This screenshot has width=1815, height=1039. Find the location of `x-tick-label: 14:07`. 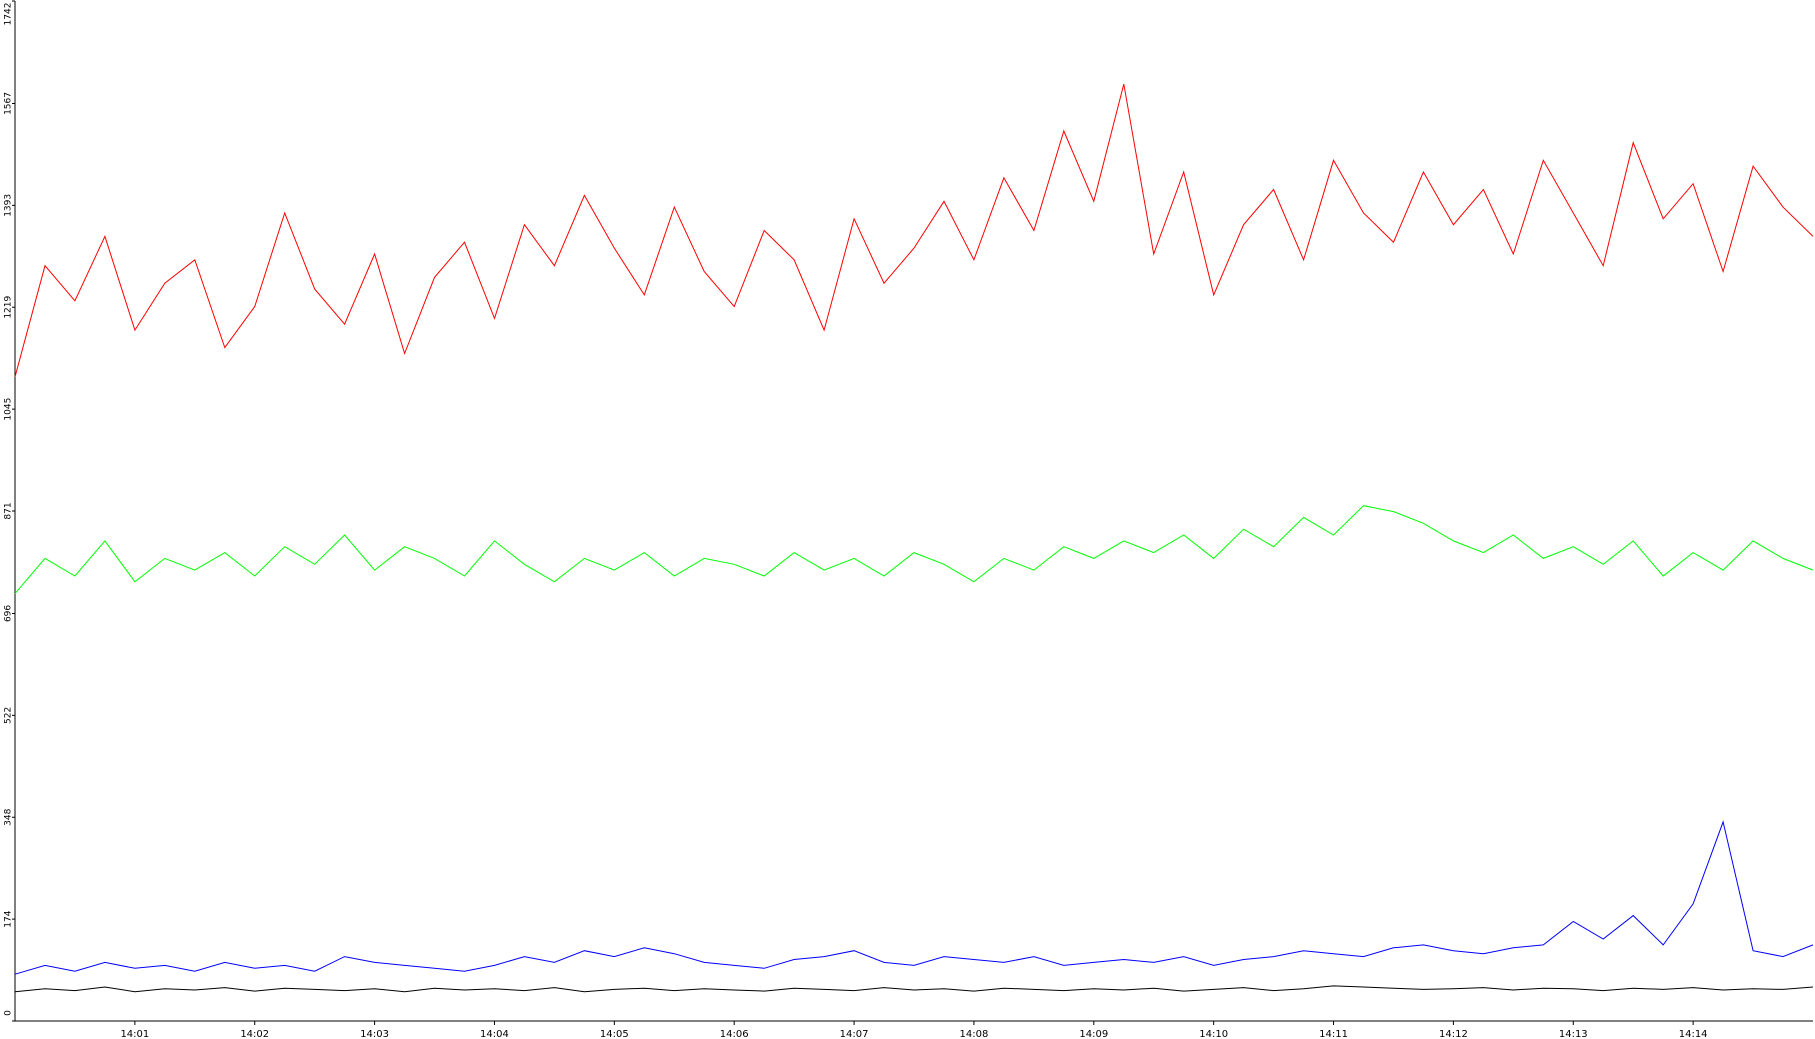

x-tick-label: 14:07 is located at coordinates (854, 1034).